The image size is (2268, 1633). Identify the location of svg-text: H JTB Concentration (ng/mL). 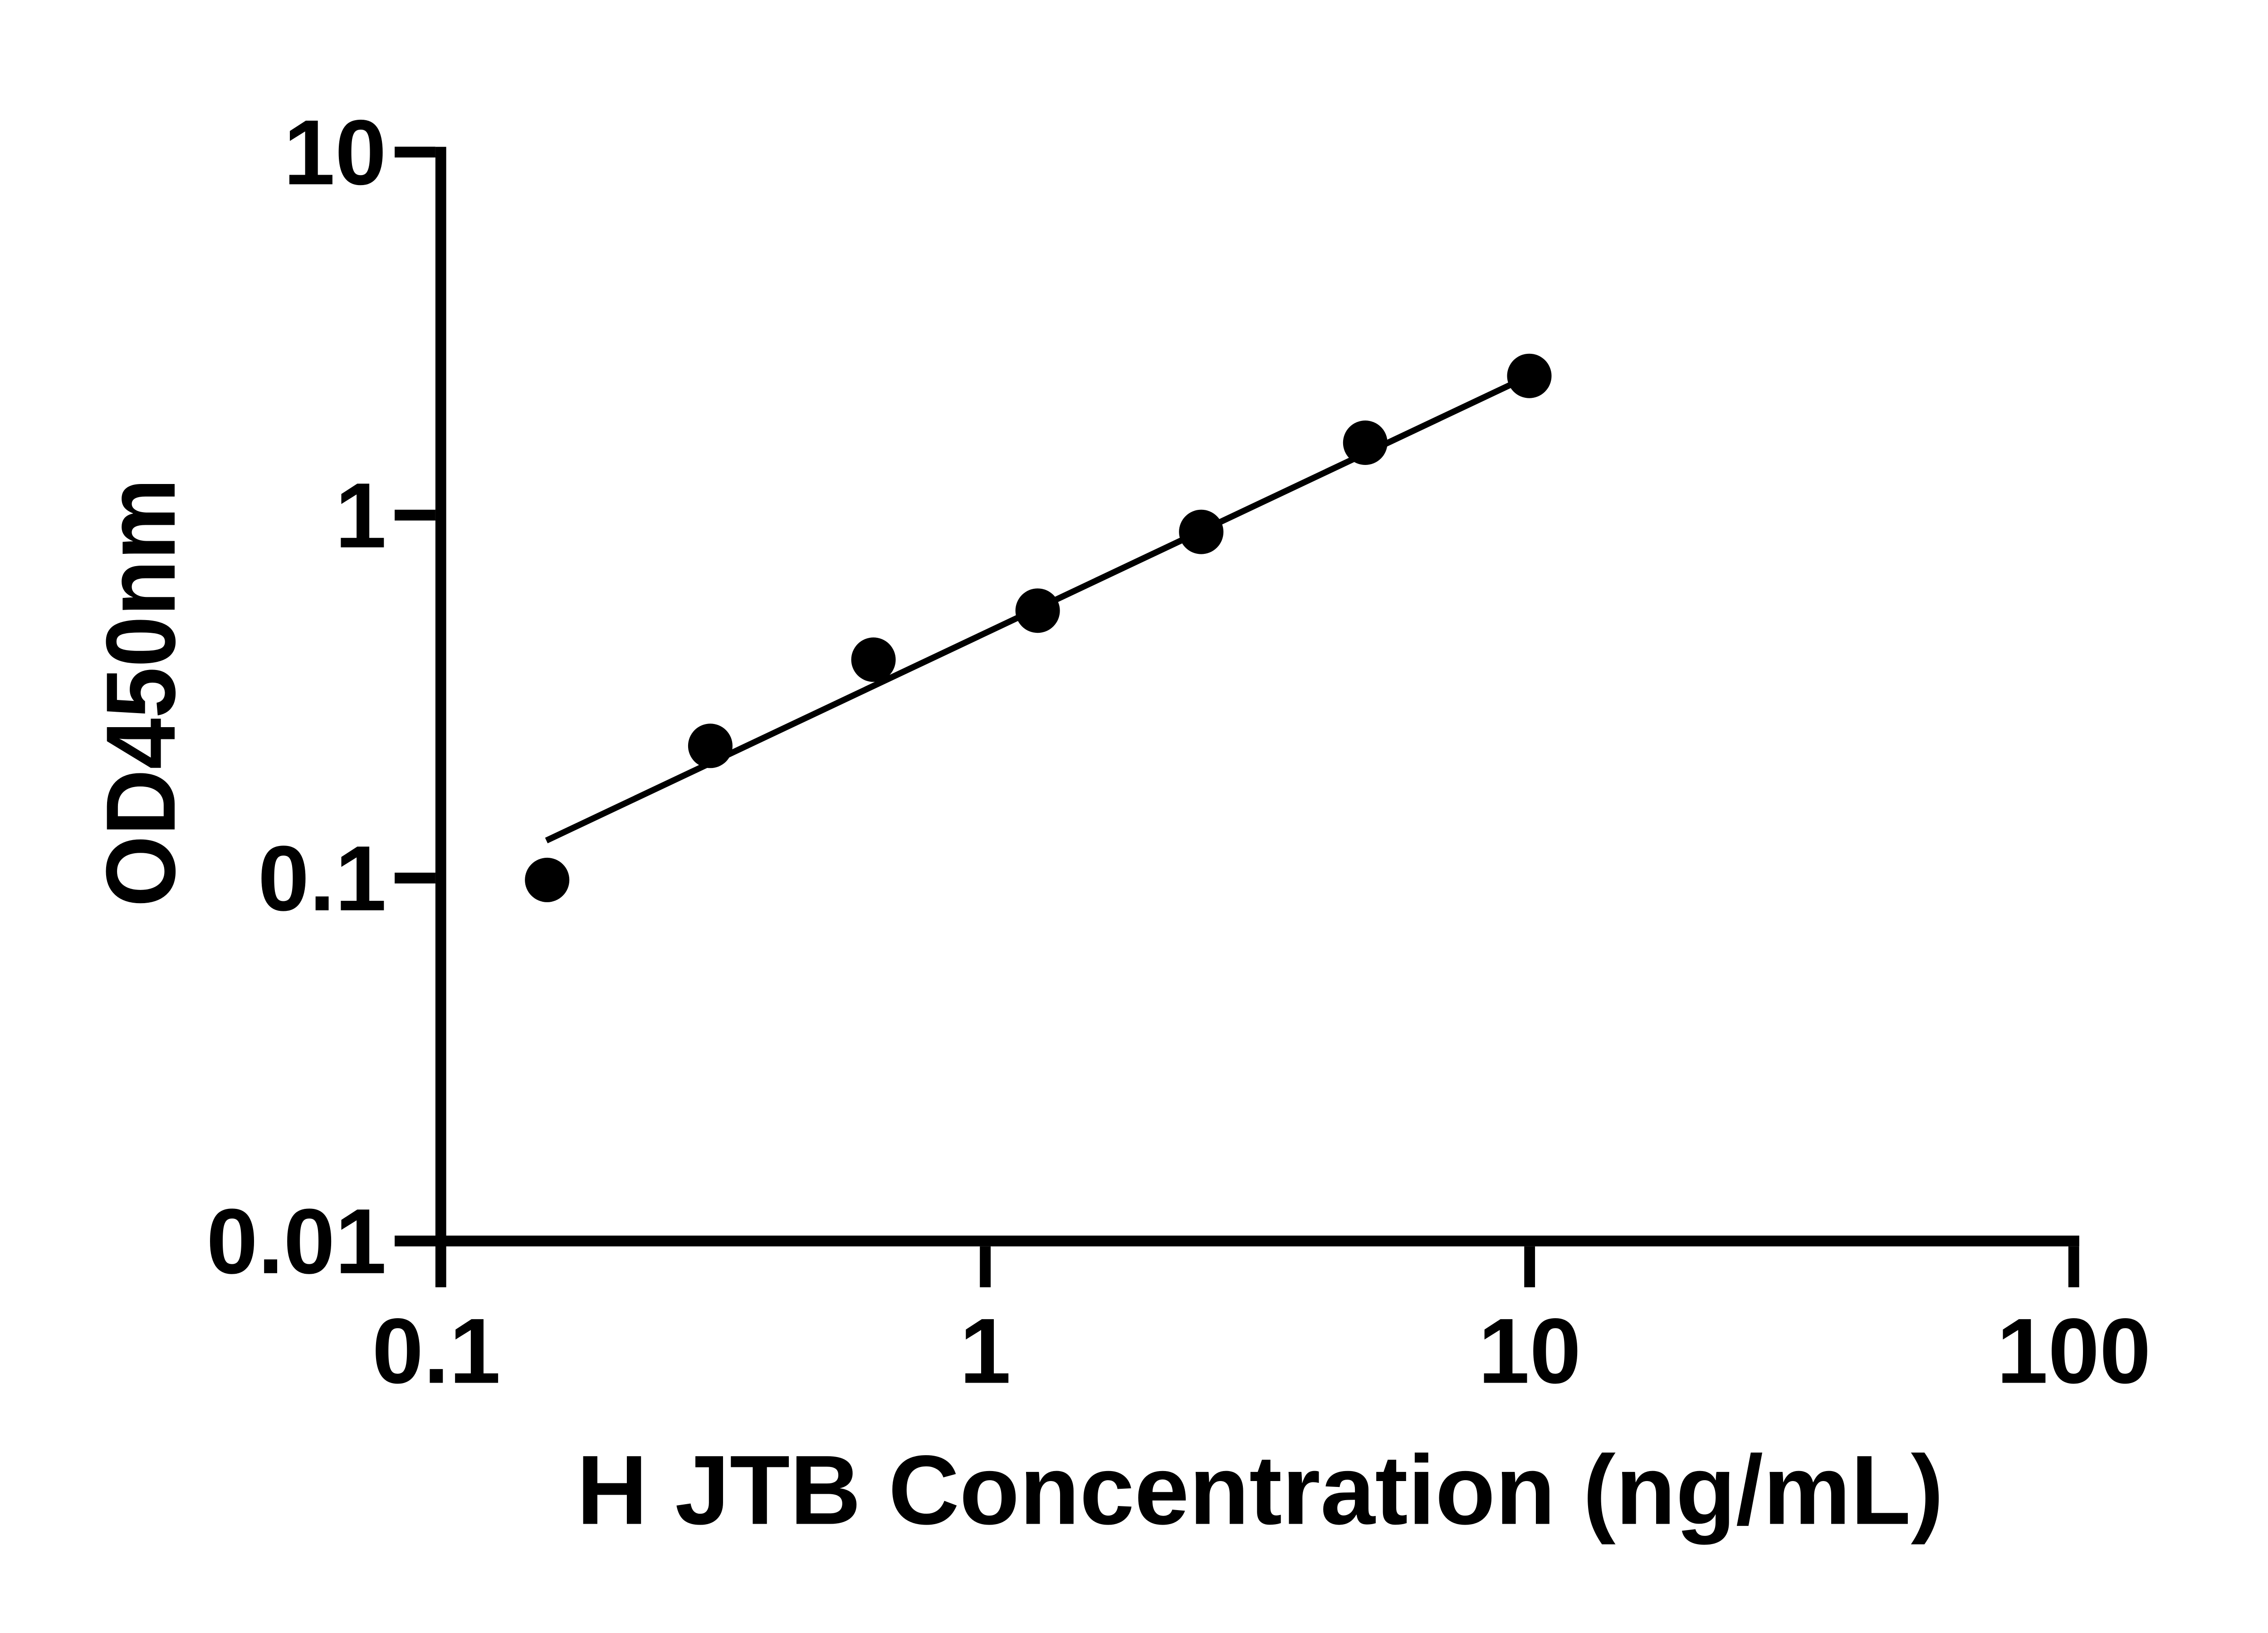
(1260, 1490).